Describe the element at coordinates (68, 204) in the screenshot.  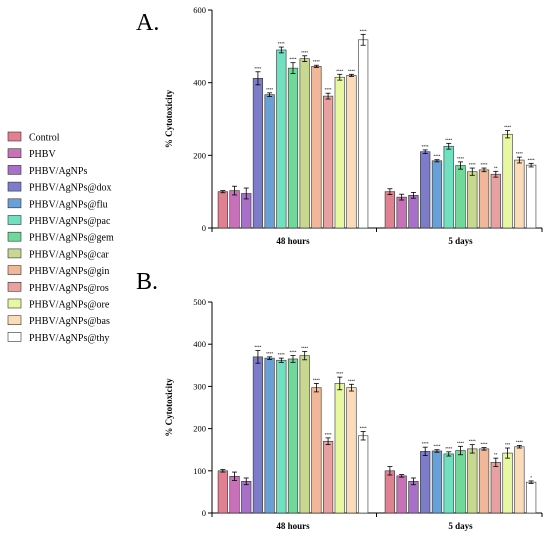
I see `legend-label: PHBV/AgNPs@flu` at that location.